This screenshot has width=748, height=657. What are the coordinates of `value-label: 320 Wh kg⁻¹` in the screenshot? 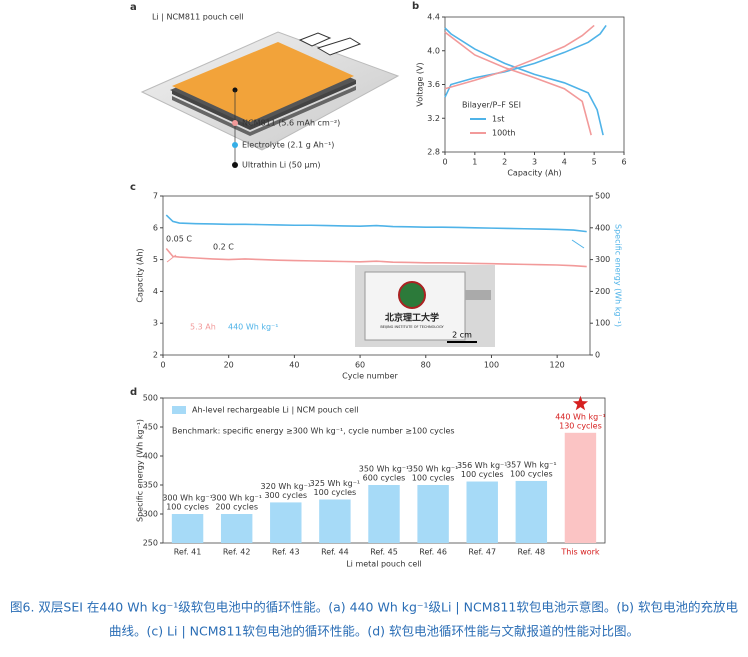 It's located at (286, 486).